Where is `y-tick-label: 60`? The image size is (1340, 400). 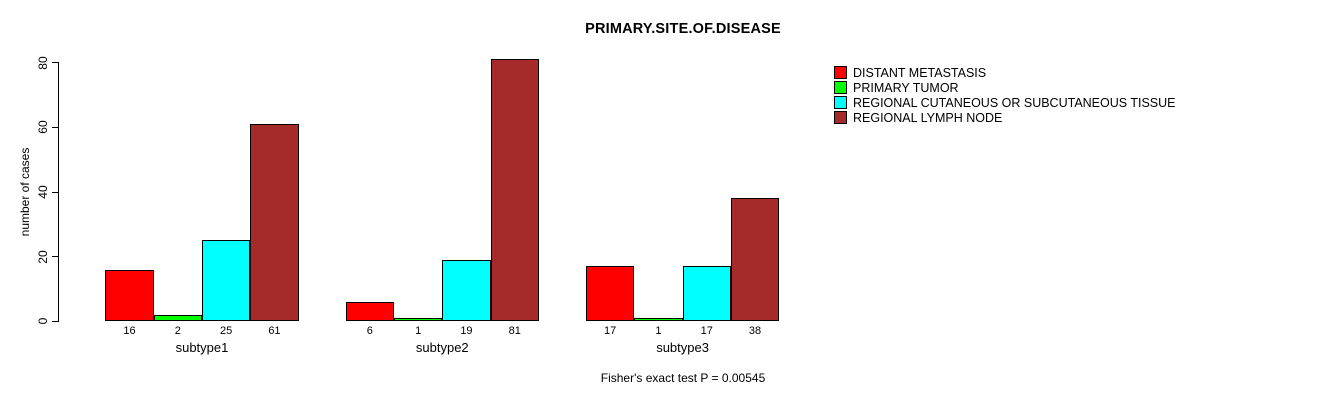 y-tick-label: 60 is located at coordinates (43, 127).